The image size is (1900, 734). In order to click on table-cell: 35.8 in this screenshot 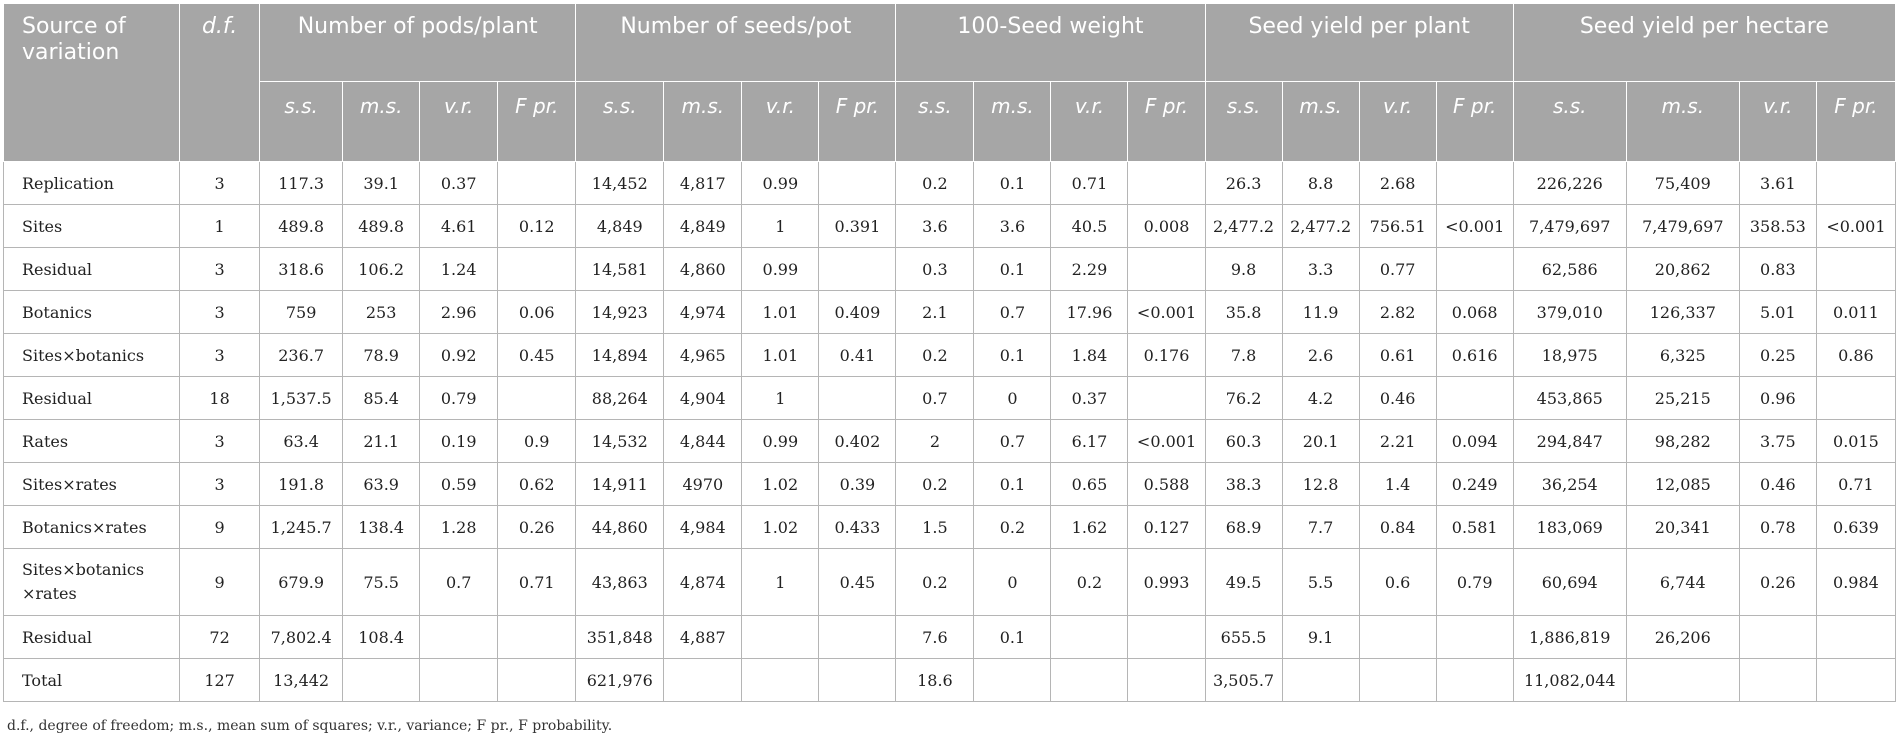, I will do `click(1243, 312)`.